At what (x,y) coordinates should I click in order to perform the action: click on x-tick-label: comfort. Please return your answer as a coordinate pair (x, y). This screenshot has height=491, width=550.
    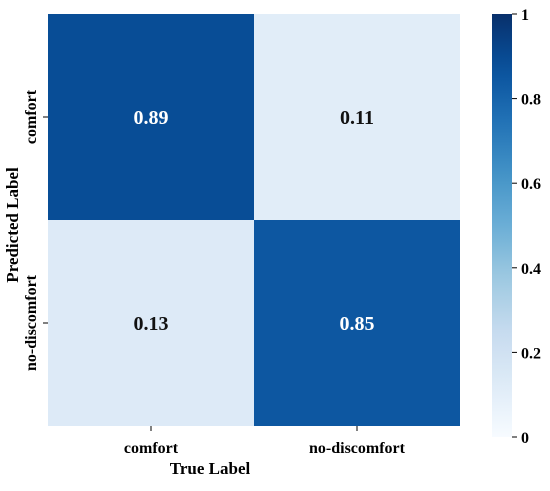
    Looking at the image, I should click on (151, 448).